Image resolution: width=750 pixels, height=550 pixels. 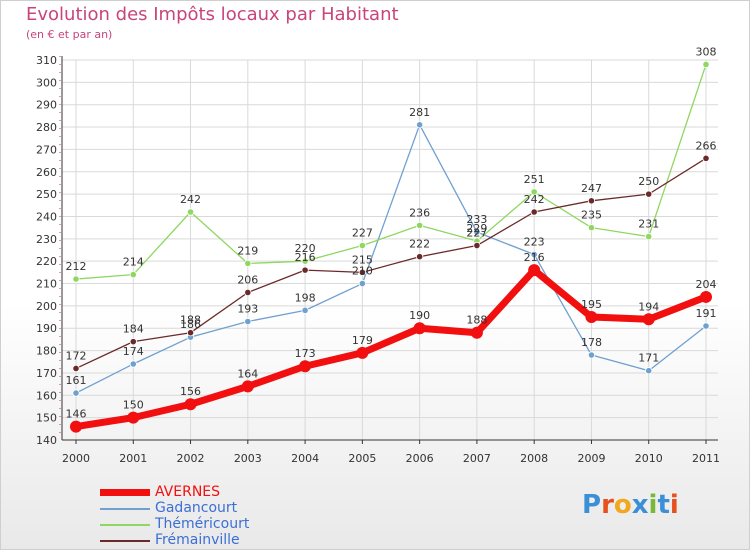 What do you see at coordinates (46, 284) in the screenshot?
I see `y-tick-label: 210` at bounding box center [46, 284].